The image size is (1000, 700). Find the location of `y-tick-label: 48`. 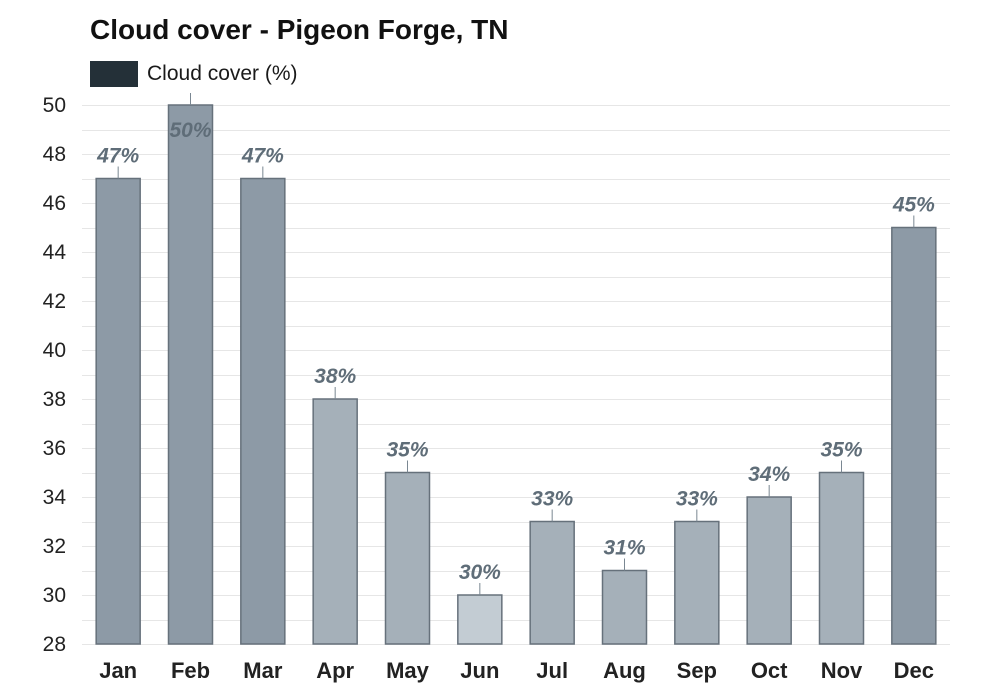

y-tick-label: 48 is located at coordinates (54, 154).